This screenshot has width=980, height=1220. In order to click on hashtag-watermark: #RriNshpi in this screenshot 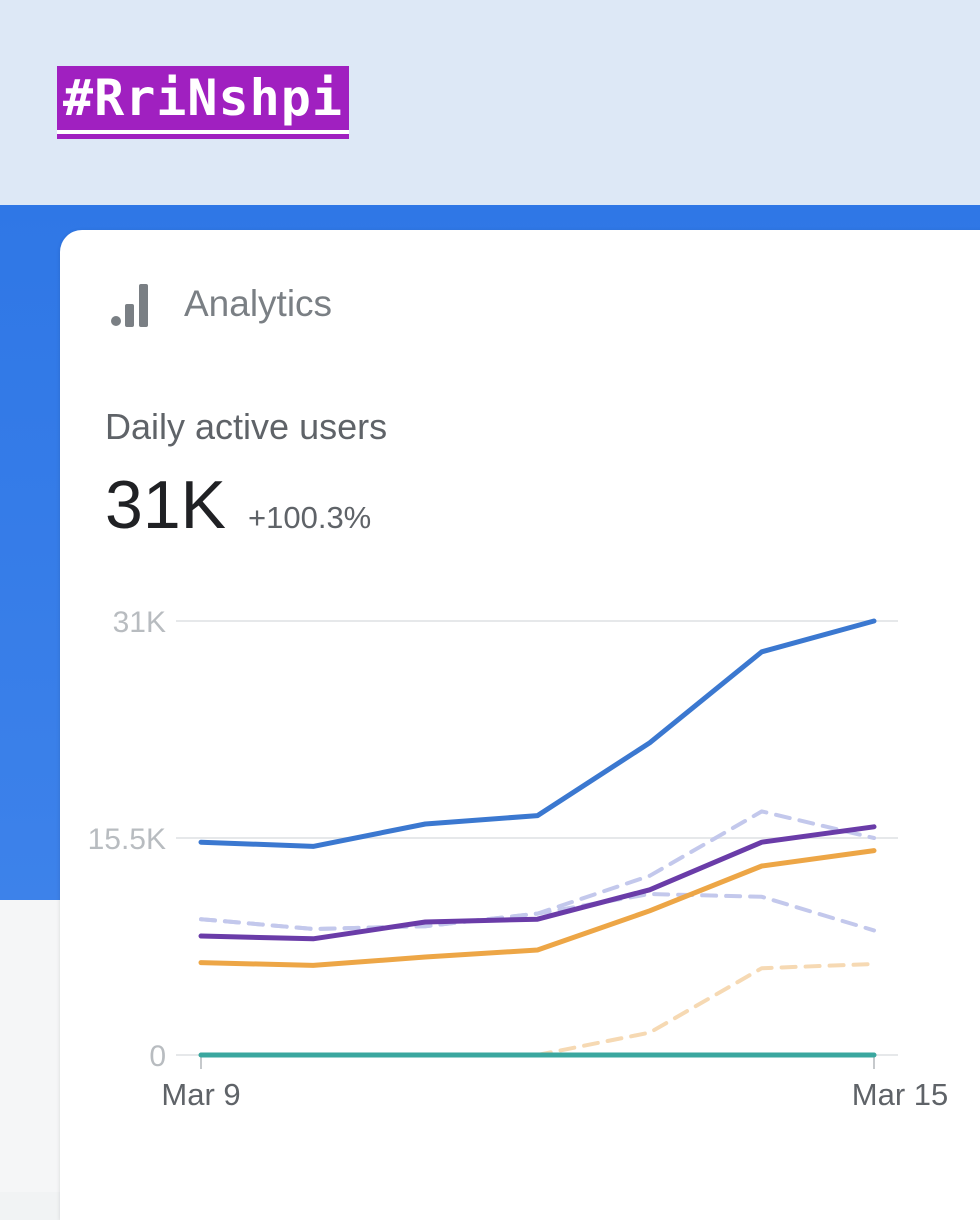, I will do `click(203, 100)`.